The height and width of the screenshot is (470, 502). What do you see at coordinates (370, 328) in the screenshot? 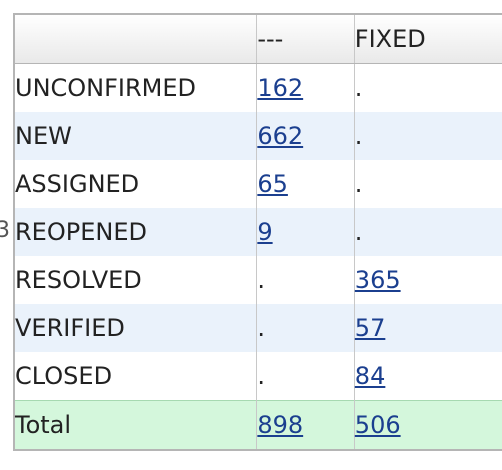
I see `count-link: 57` at bounding box center [370, 328].